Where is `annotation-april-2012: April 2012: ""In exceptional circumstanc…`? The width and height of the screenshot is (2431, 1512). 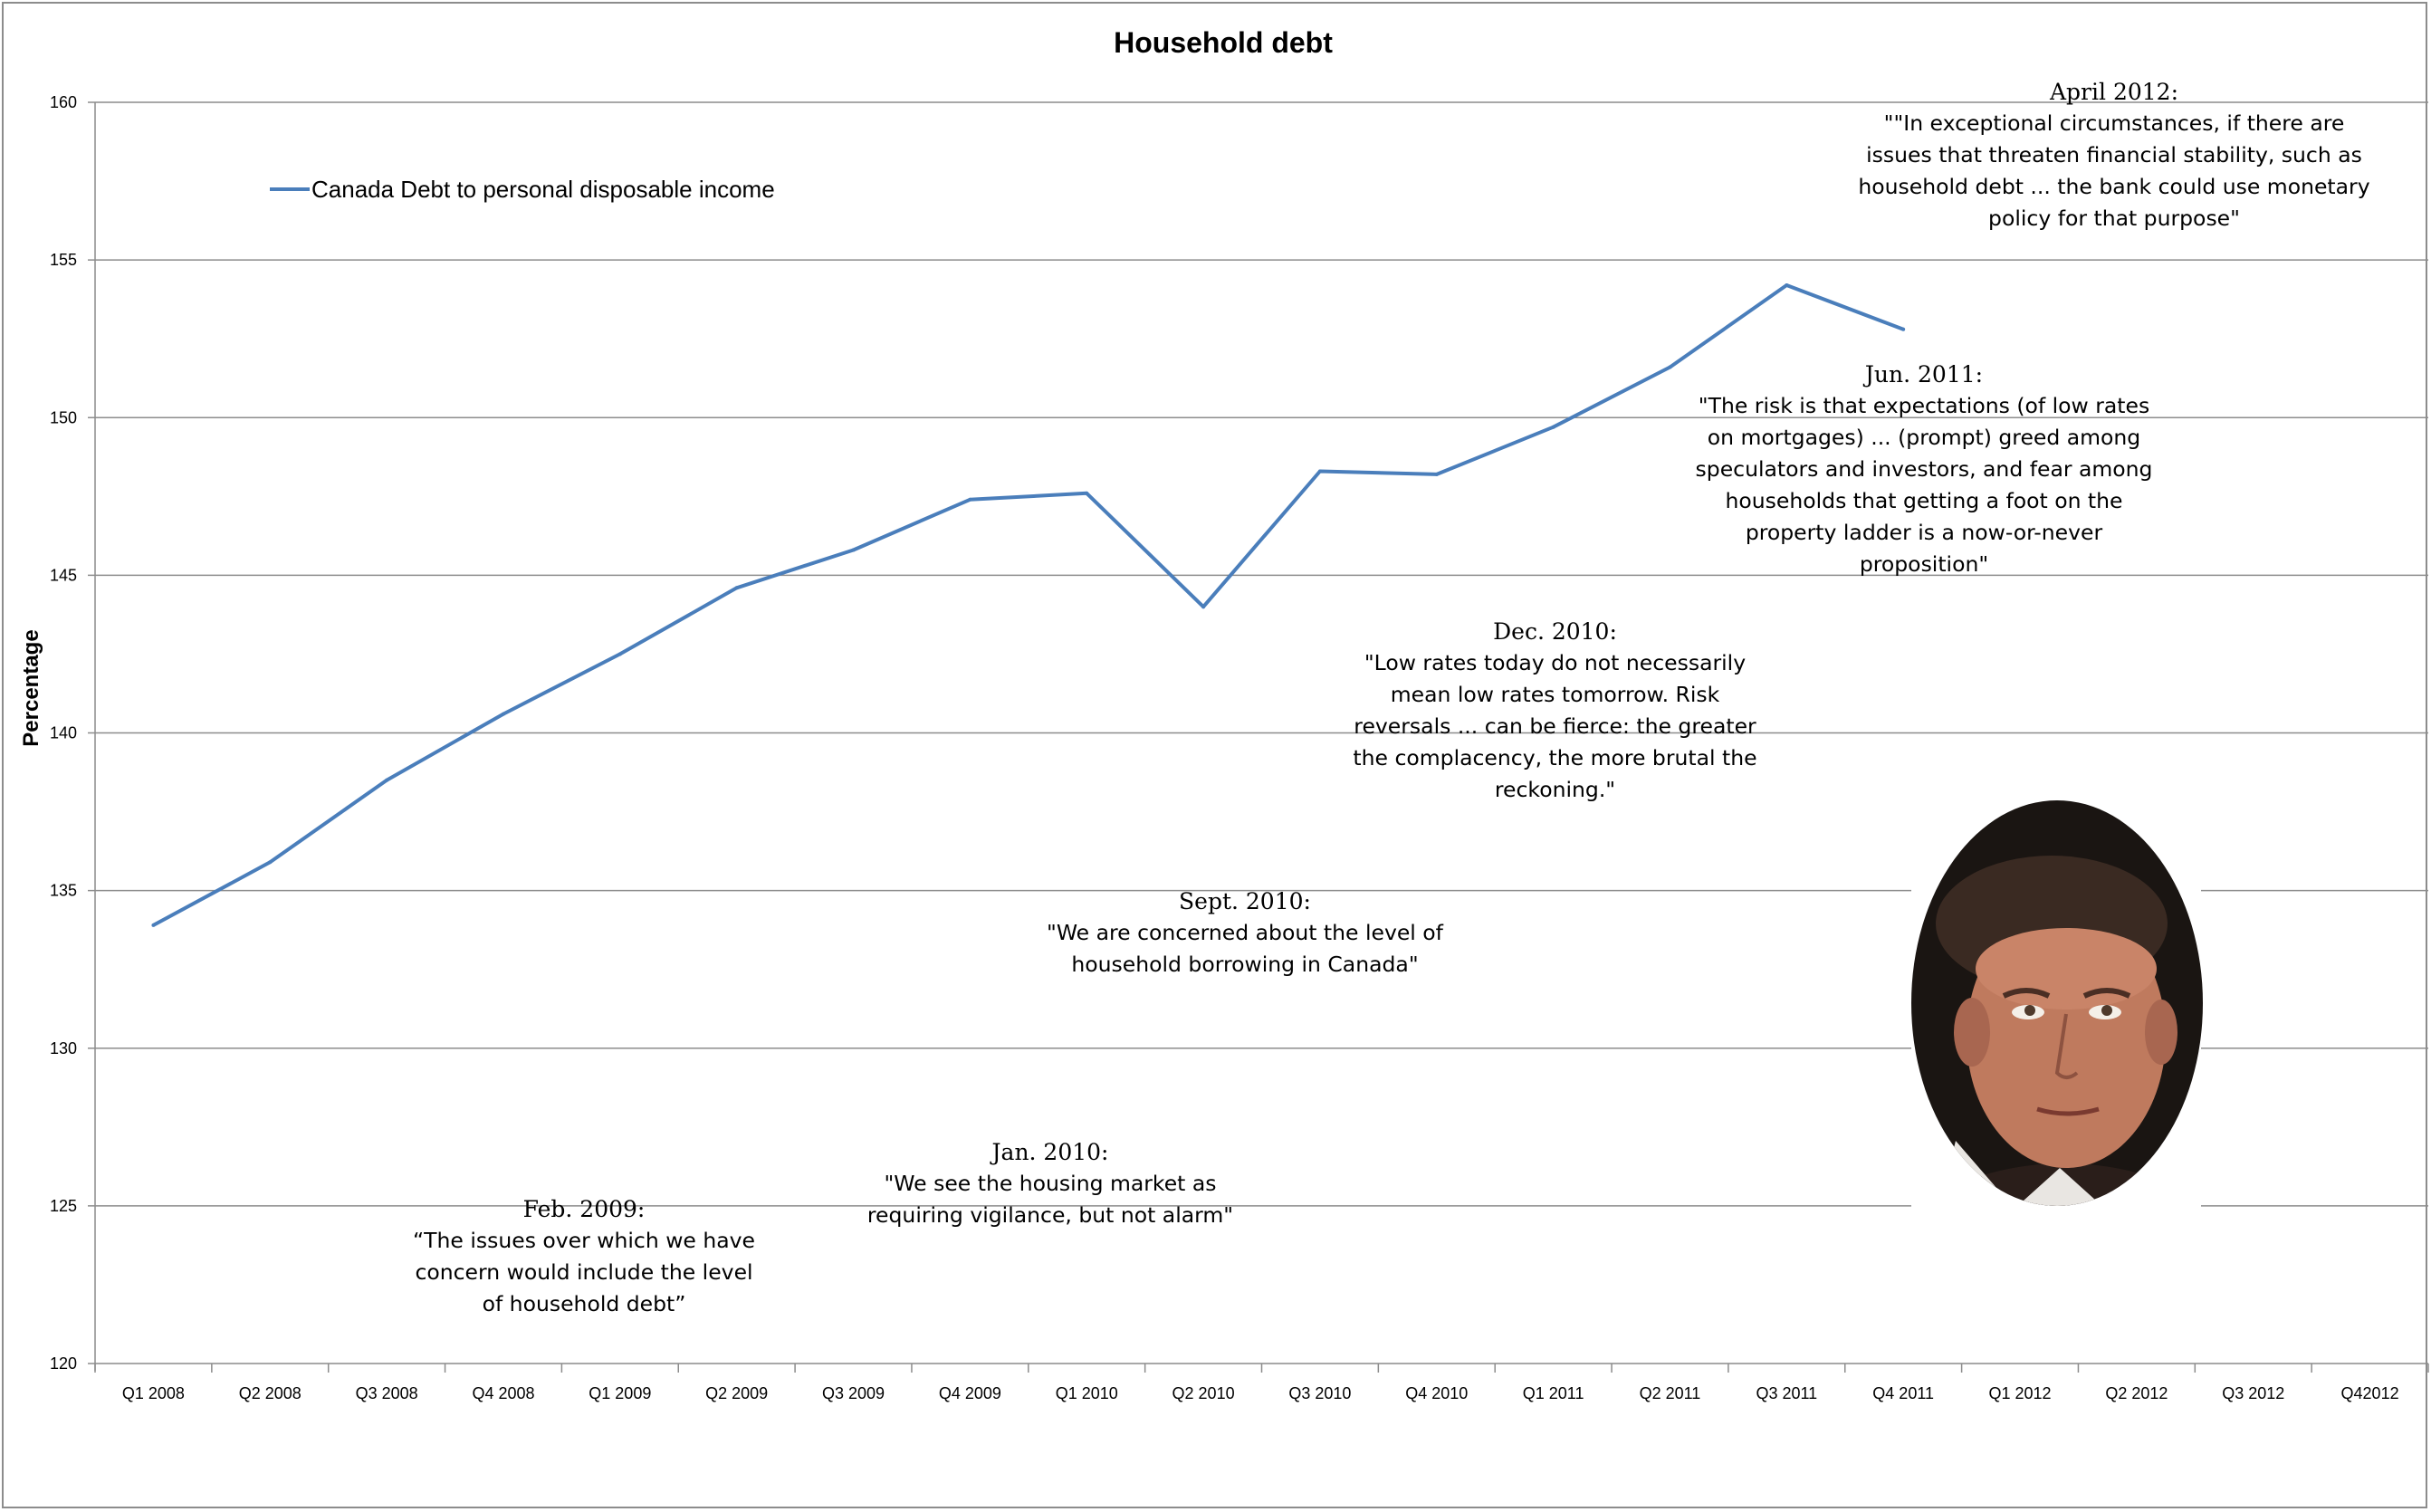 annotation-april-2012: April 2012: ""In exceptional circumstanc… is located at coordinates (2114, 155).